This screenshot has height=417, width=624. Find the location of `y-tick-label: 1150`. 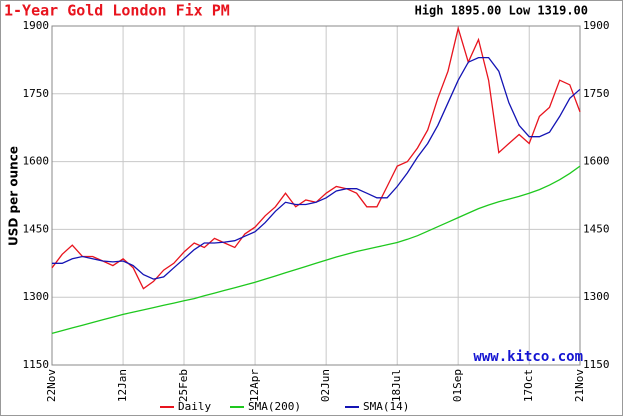

y-tick-label: 1150 is located at coordinates (36, 364).